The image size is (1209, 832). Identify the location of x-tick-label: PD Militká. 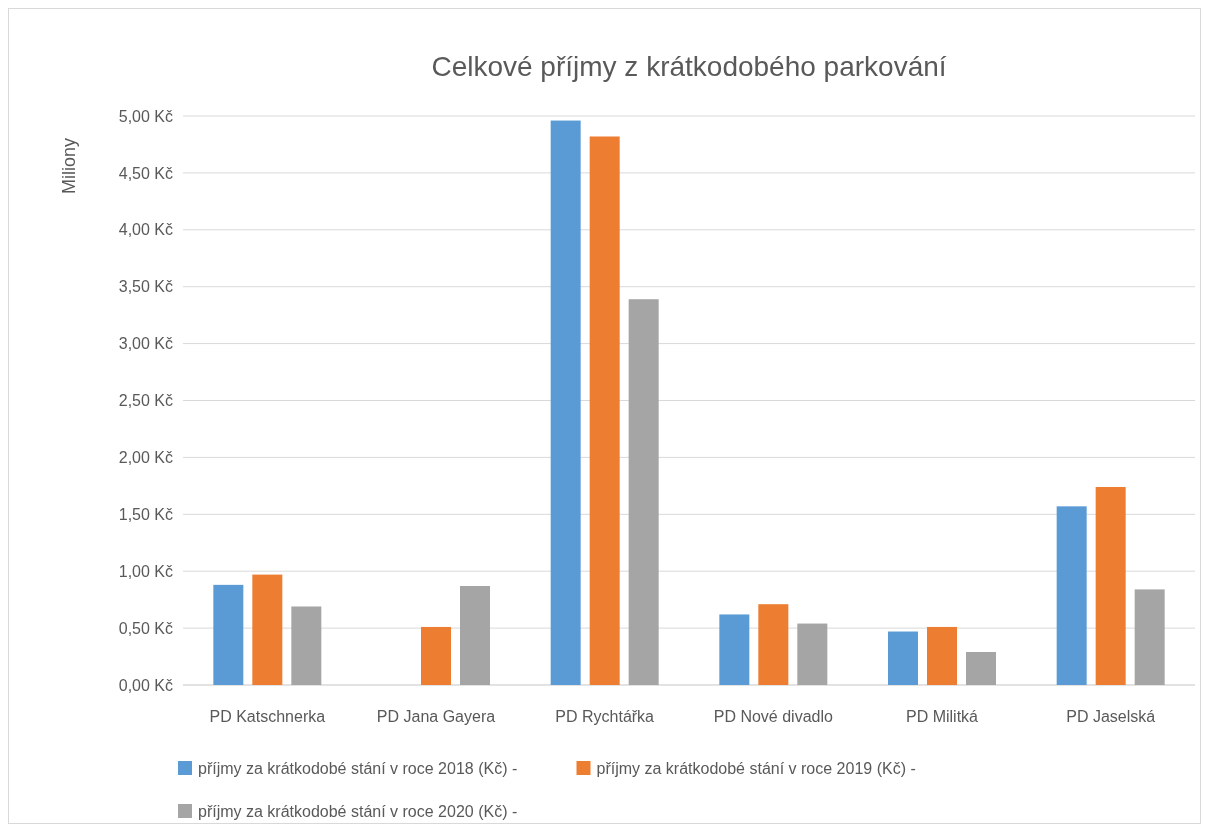
(942, 716).